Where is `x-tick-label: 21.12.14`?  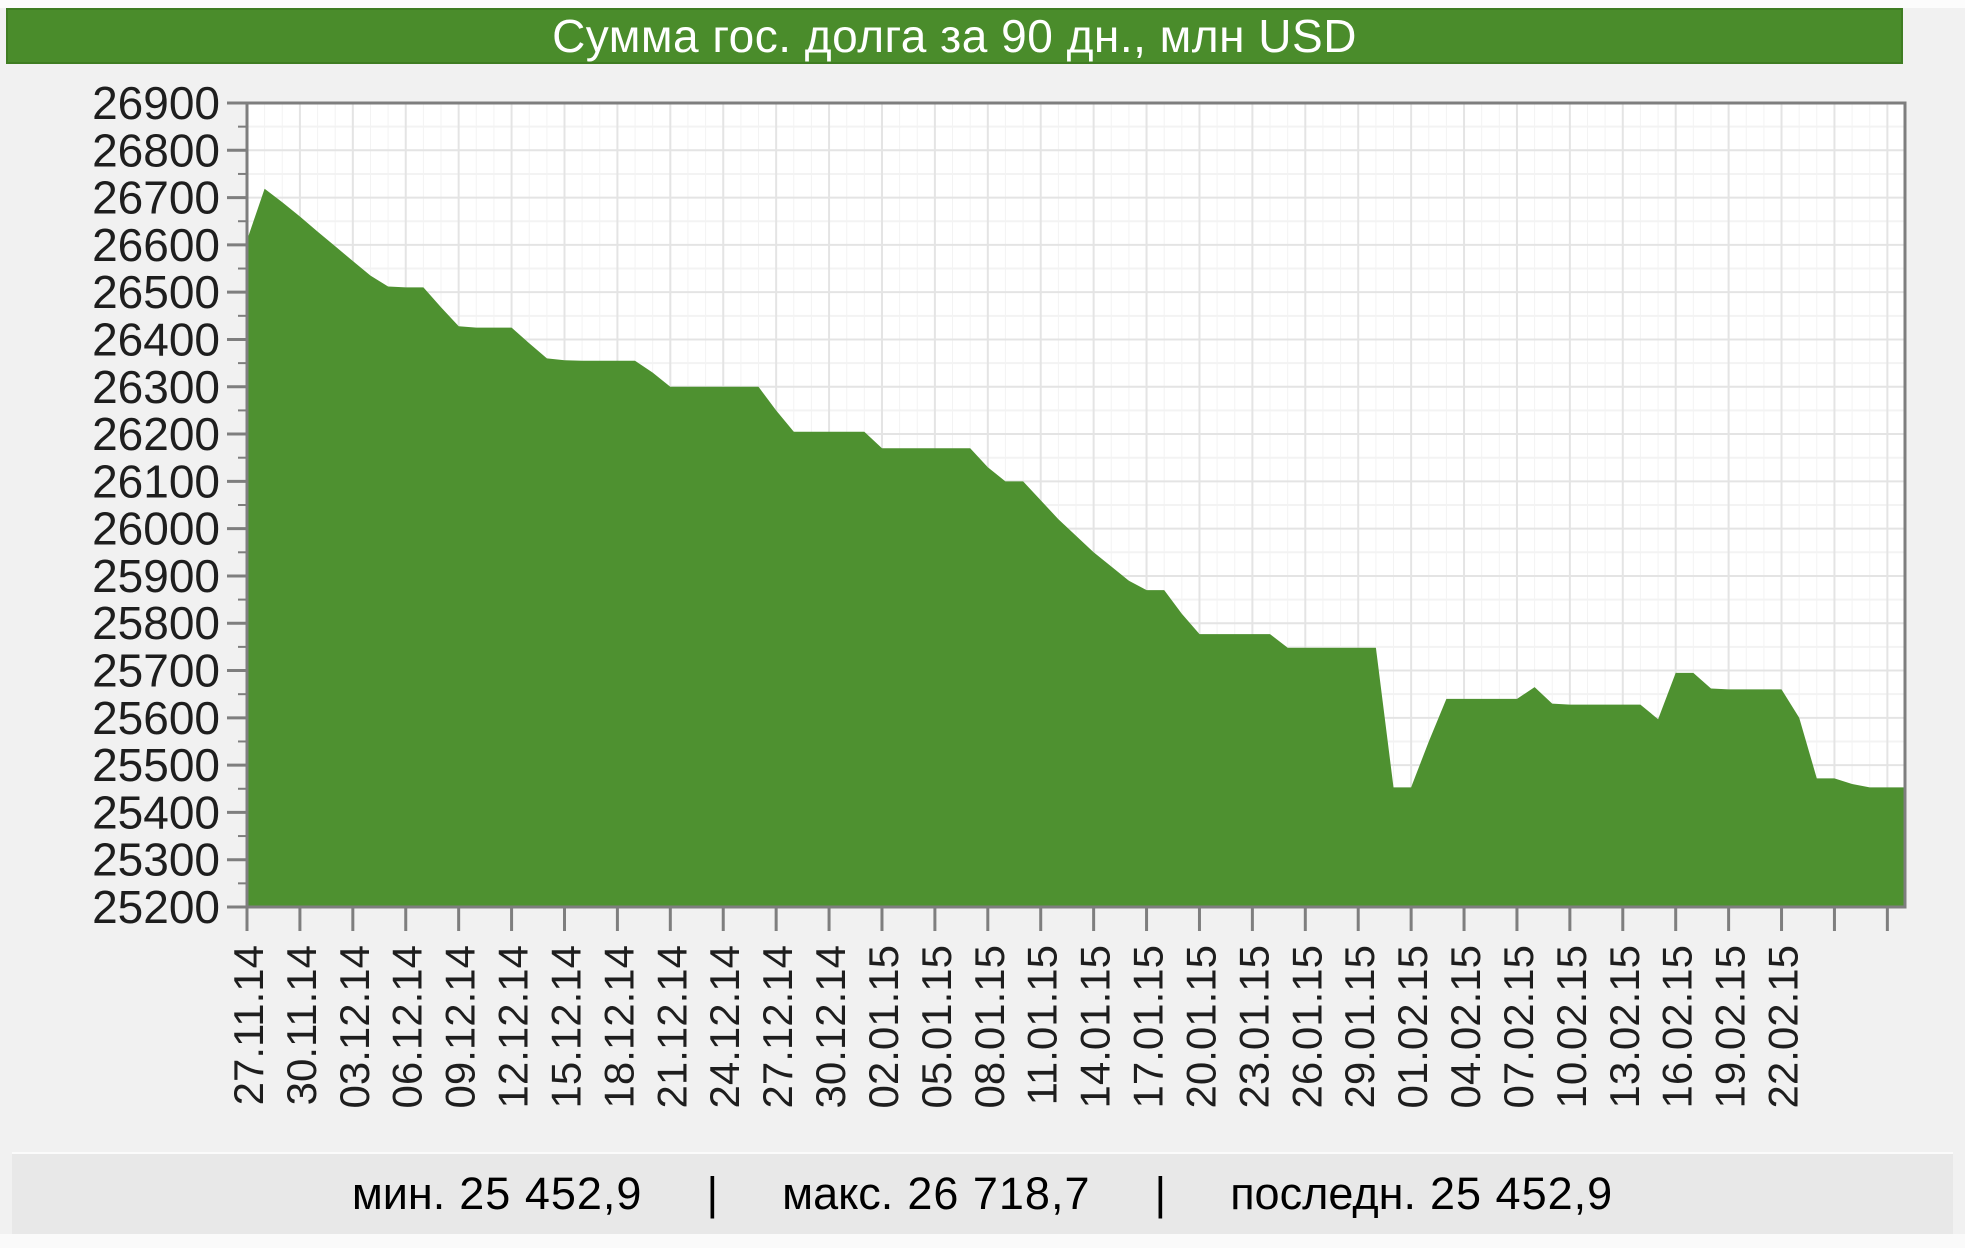
x-tick-label: 21.12.14 is located at coordinates (671, 1027).